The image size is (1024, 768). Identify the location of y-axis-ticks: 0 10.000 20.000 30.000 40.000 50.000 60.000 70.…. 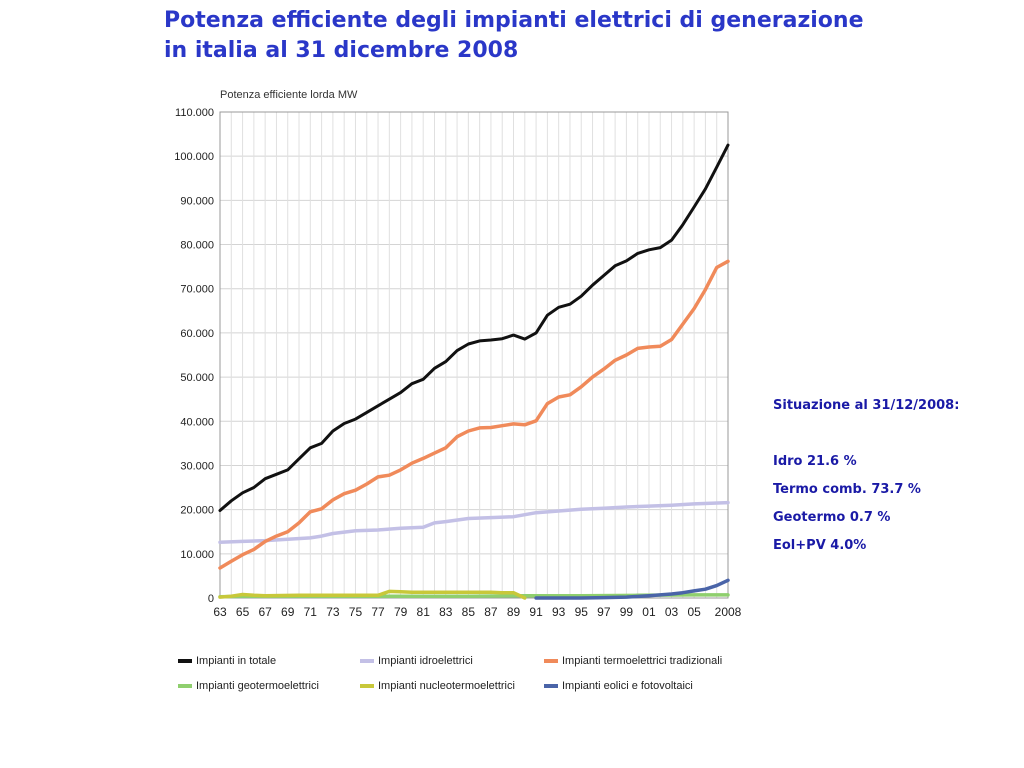
(194, 356).